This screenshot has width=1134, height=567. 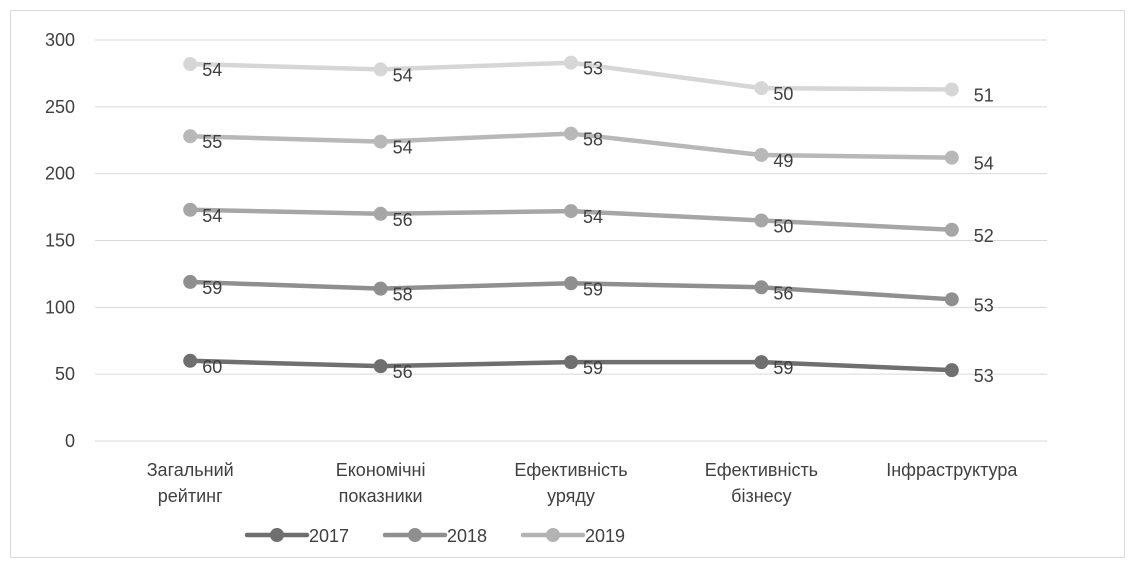 What do you see at coordinates (952, 470) in the screenshot?
I see `x-category-label: Інфраструктура` at bounding box center [952, 470].